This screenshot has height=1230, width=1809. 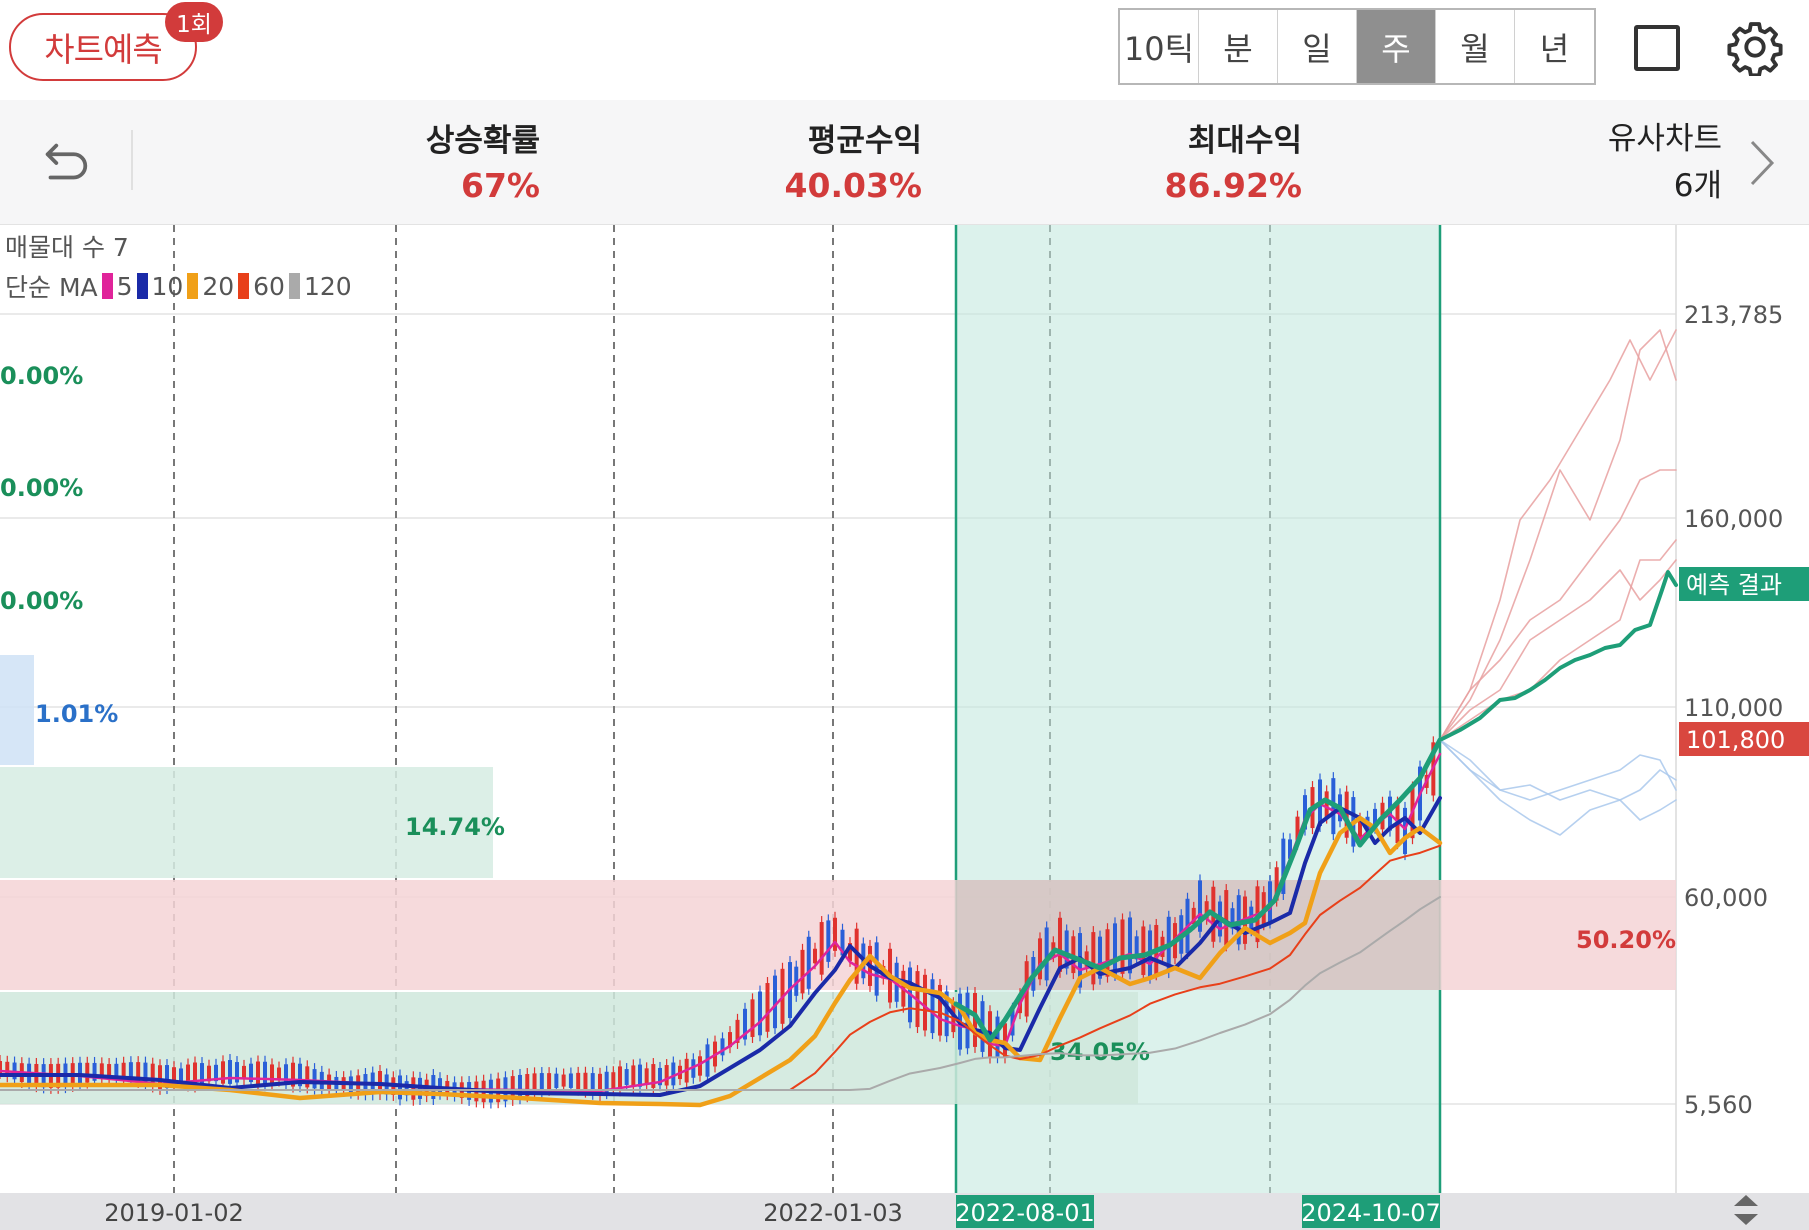 What do you see at coordinates (1744, 739) in the screenshot?
I see `current-price-tag-bg` at bounding box center [1744, 739].